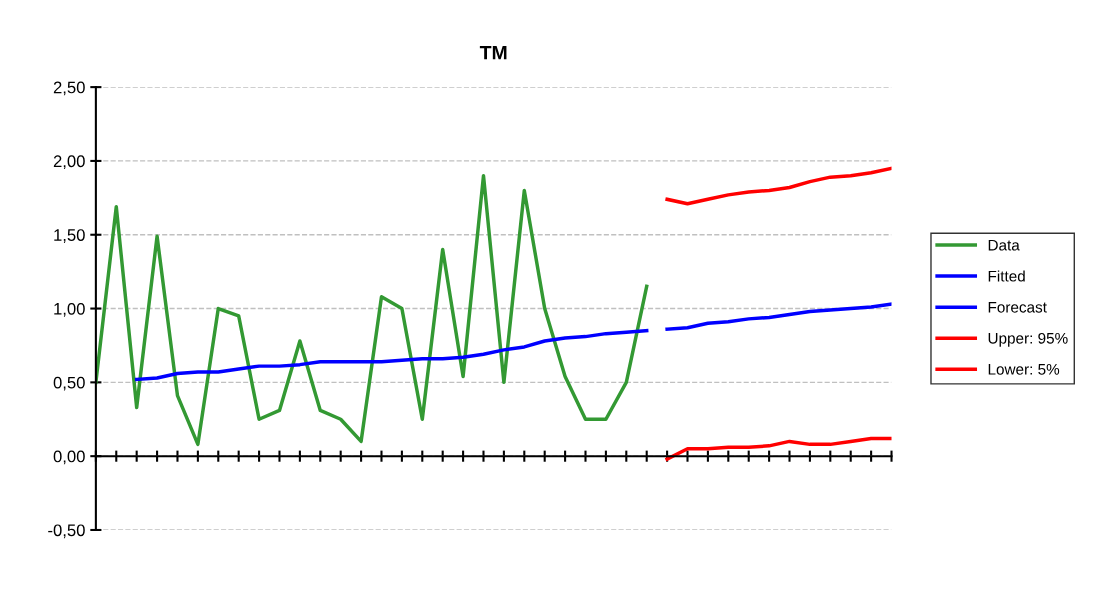  I want to click on y-tick-label: 2,50, so click(69, 88).